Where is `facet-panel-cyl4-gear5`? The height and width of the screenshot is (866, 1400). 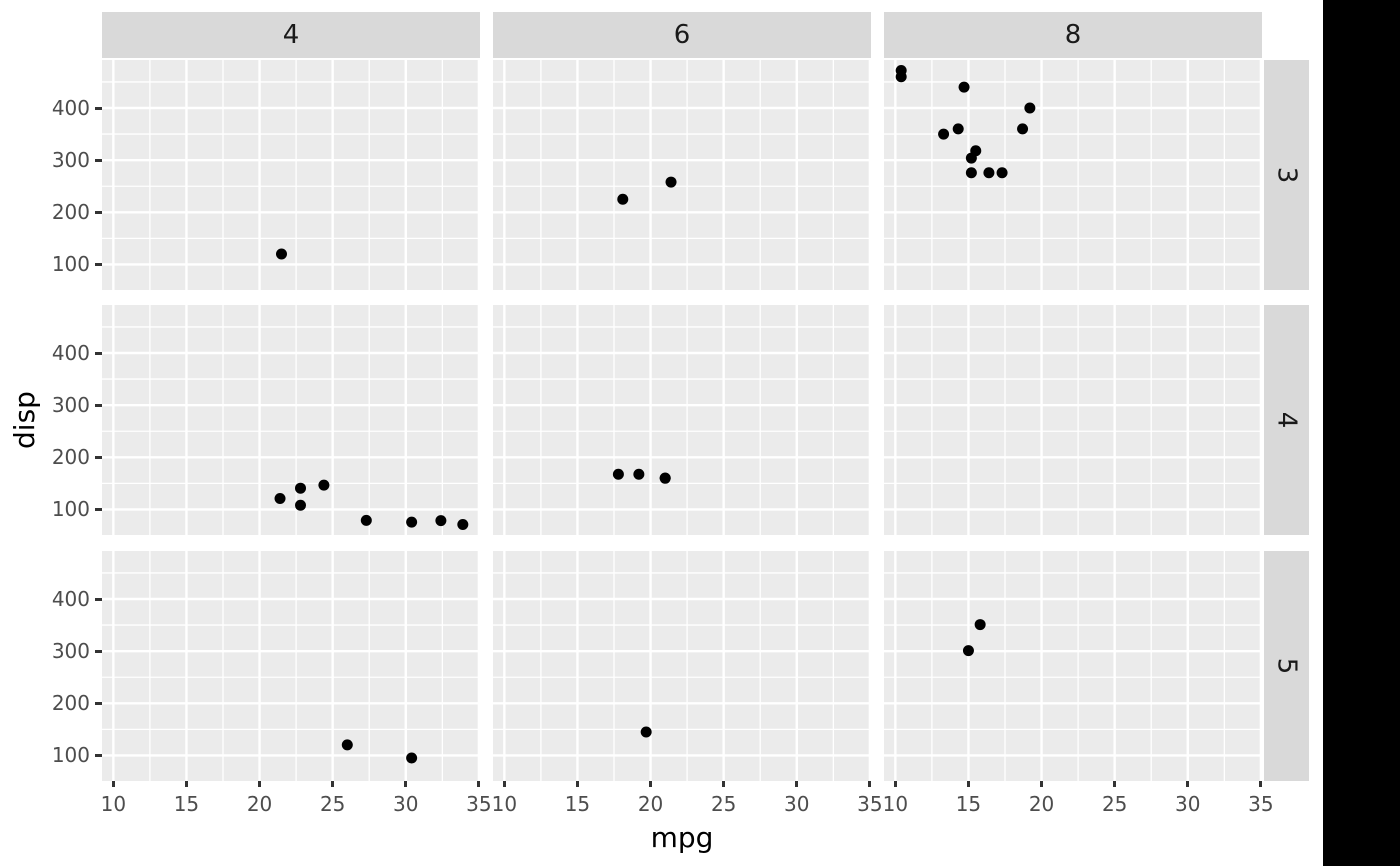 facet-panel-cyl4-gear5 is located at coordinates (291, 666).